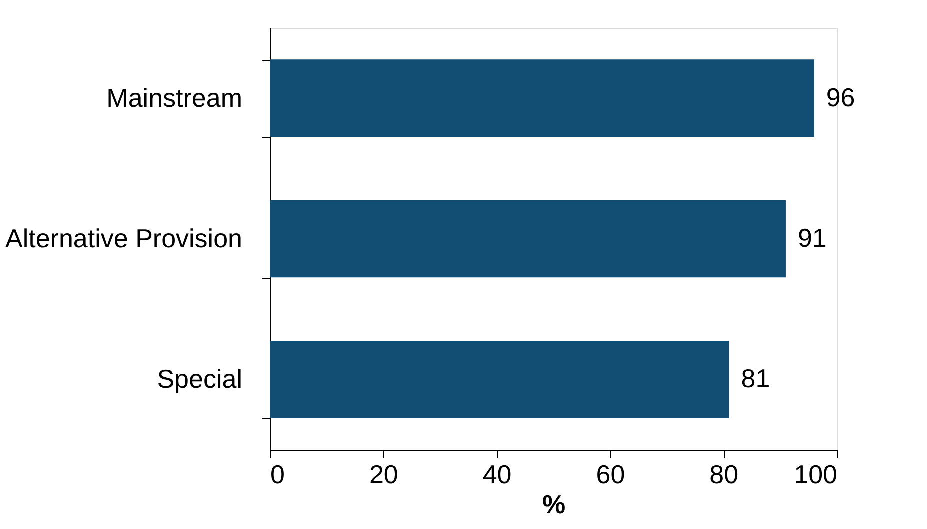 The height and width of the screenshot is (529, 927). Describe the element at coordinates (124, 239) in the screenshot. I see `y-tick-label: Alternative Provision` at that location.